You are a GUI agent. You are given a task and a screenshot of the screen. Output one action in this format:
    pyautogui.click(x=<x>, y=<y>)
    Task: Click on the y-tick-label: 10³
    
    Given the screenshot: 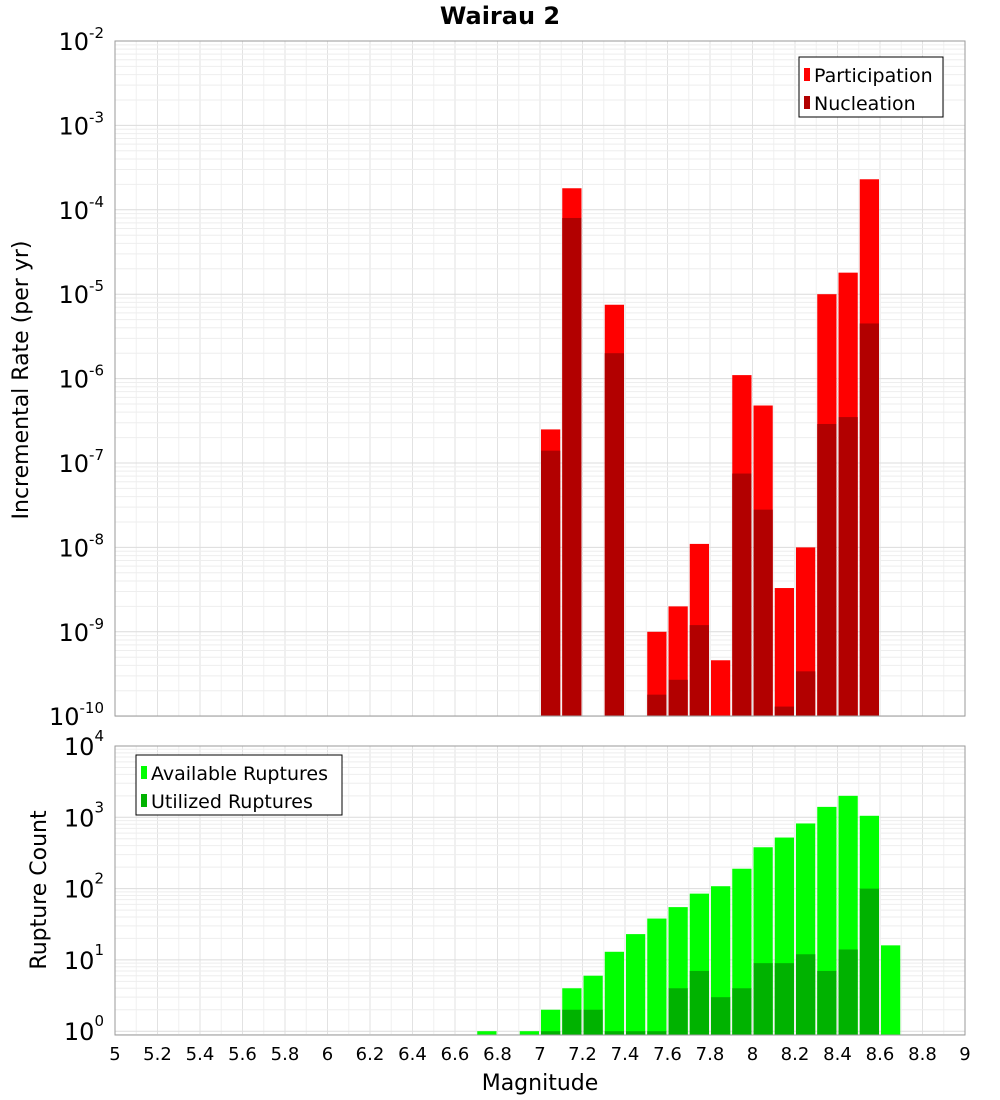 What is the action you would take?
    pyautogui.click(x=84, y=815)
    